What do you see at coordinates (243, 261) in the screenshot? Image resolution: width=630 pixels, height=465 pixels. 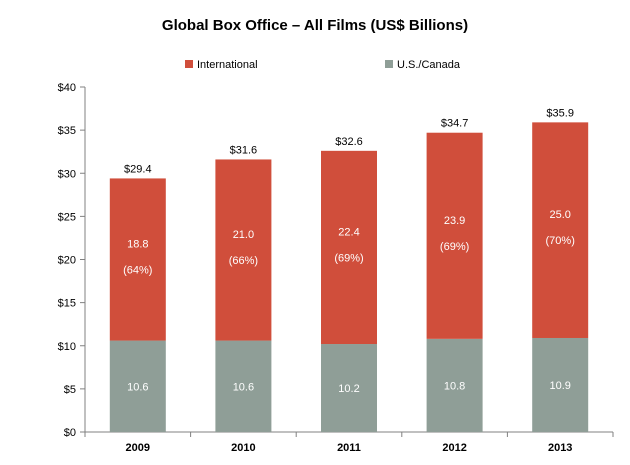 I see `share-label-international: (66%)` at bounding box center [243, 261].